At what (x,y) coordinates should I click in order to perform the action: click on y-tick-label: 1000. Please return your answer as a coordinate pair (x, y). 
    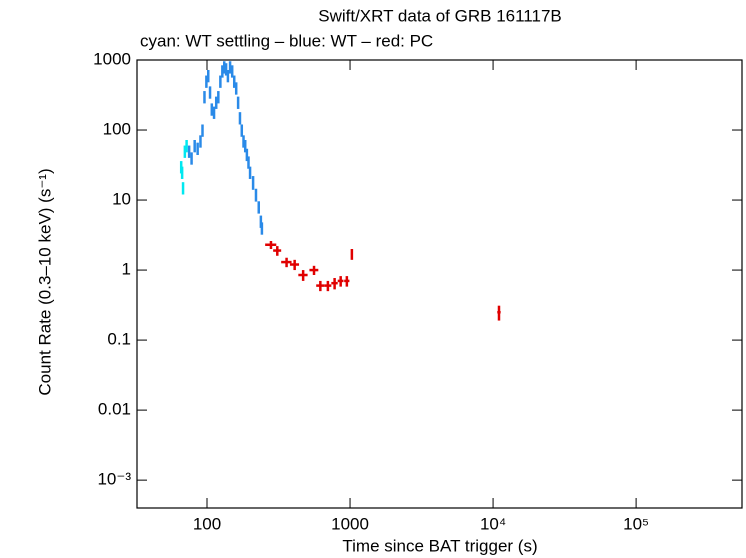
    Looking at the image, I should click on (112, 58).